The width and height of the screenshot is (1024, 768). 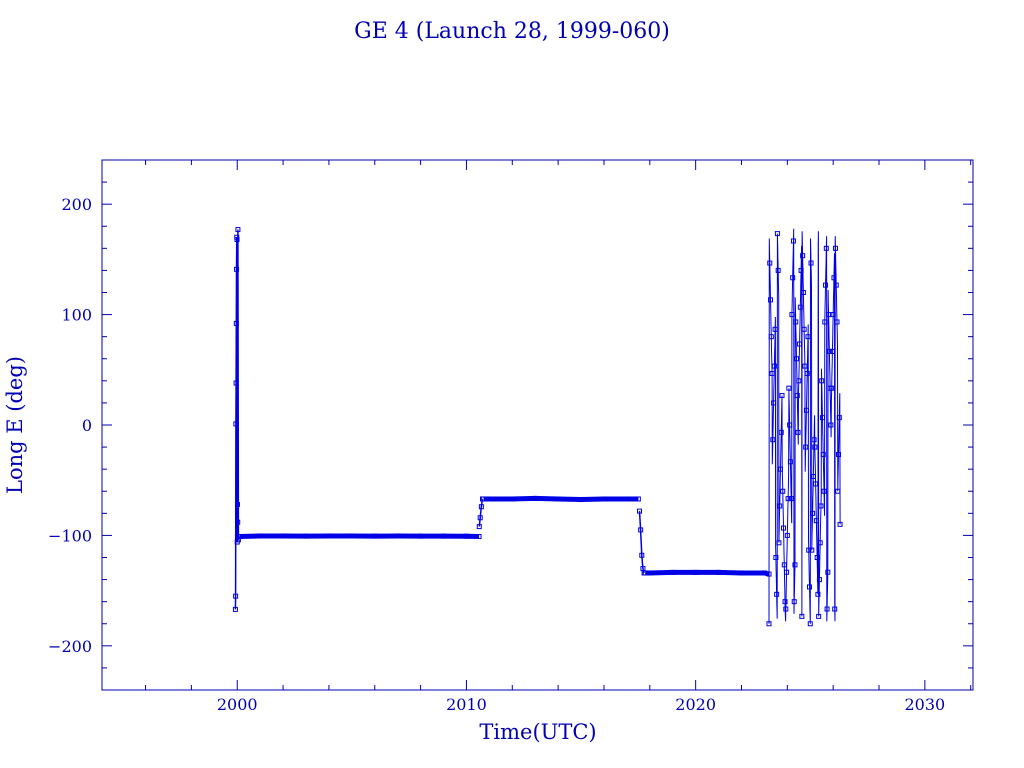 I want to click on x-axis-label: Time(UTC), so click(x=537, y=732).